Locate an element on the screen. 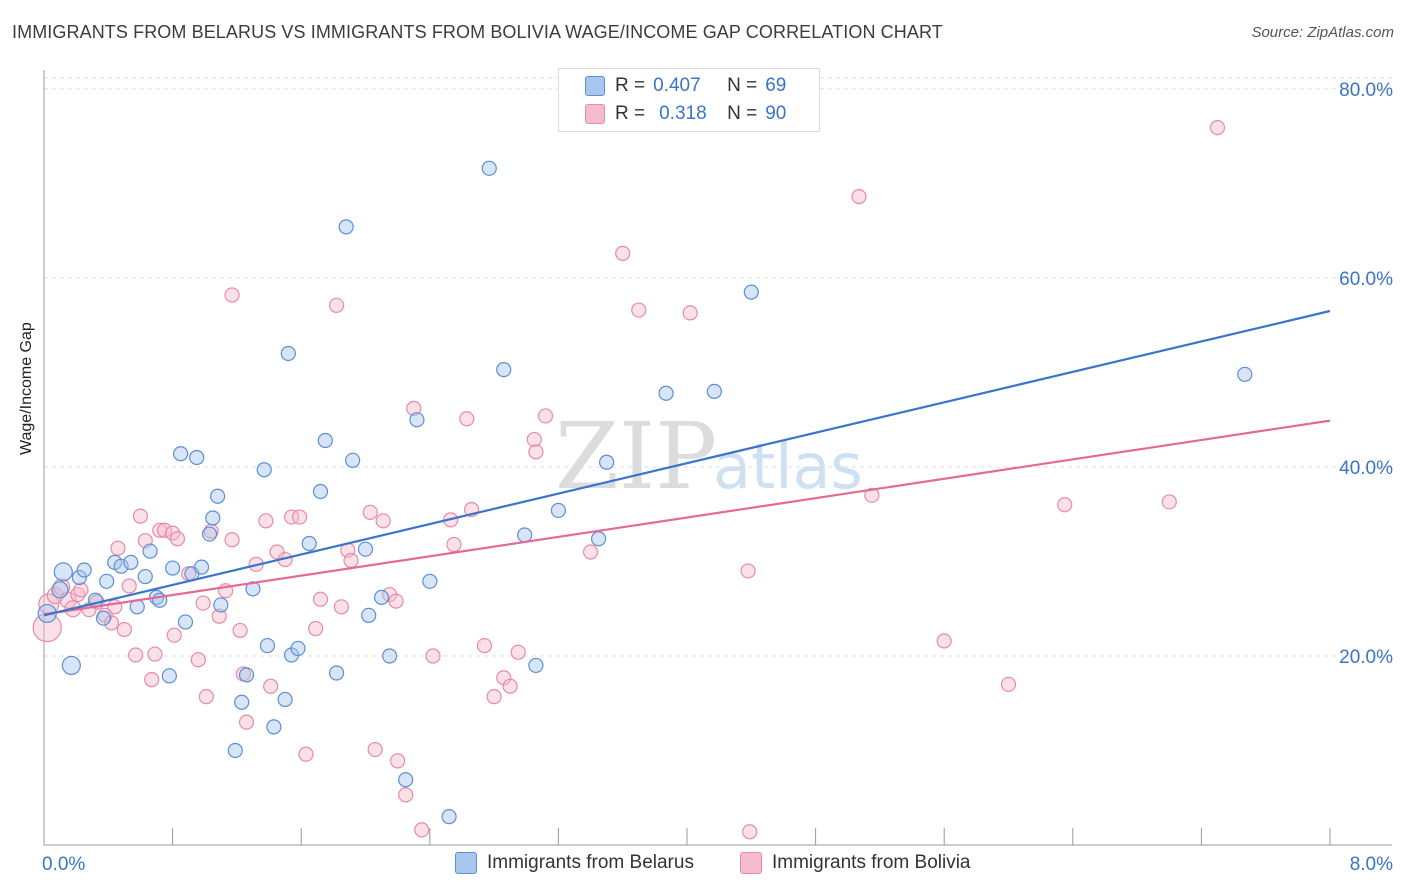  watermark-atlas: atlas is located at coordinates (788, 466).